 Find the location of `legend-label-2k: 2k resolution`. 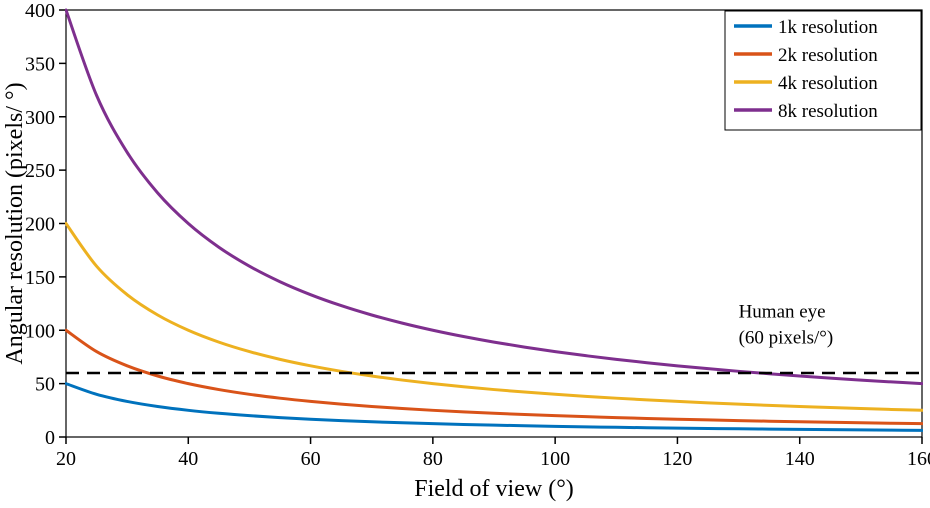

legend-label-2k: 2k resolution is located at coordinates (828, 55).